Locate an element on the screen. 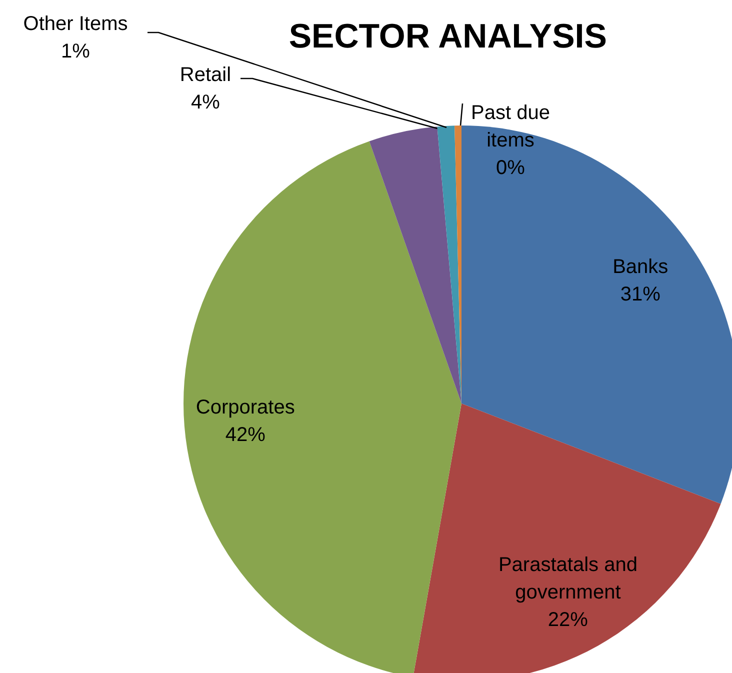 Image resolution: width=732 pixels, height=673 pixels. data-label: 0% is located at coordinates (511, 168).